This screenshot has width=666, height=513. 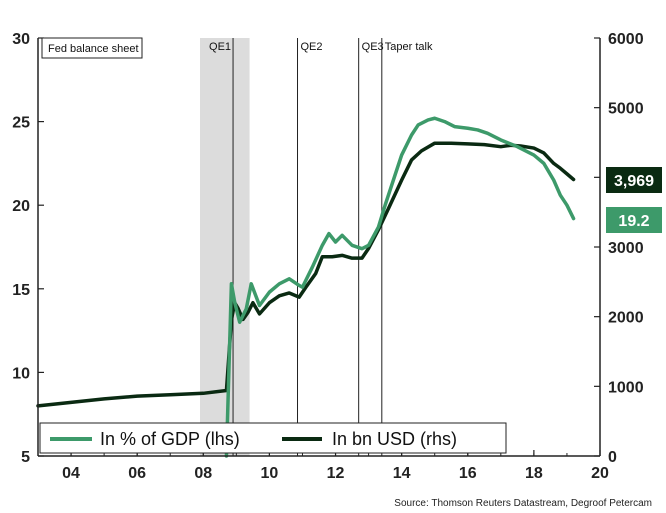 What do you see at coordinates (137, 473) in the screenshot?
I see `x-tick-label-1: 06` at bounding box center [137, 473].